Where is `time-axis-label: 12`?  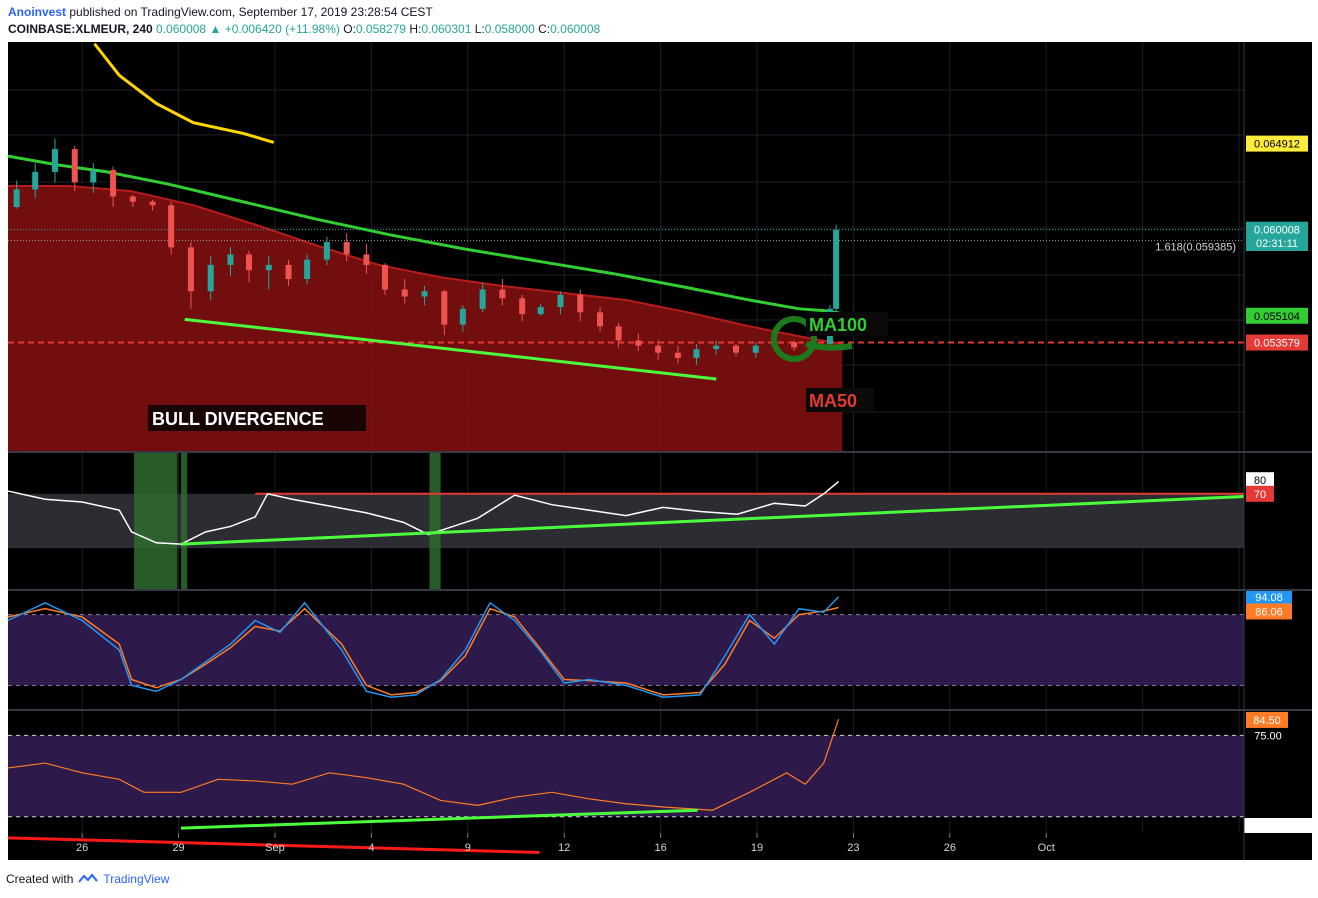 time-axis-label: 12 is located at coordinates (564, 848).